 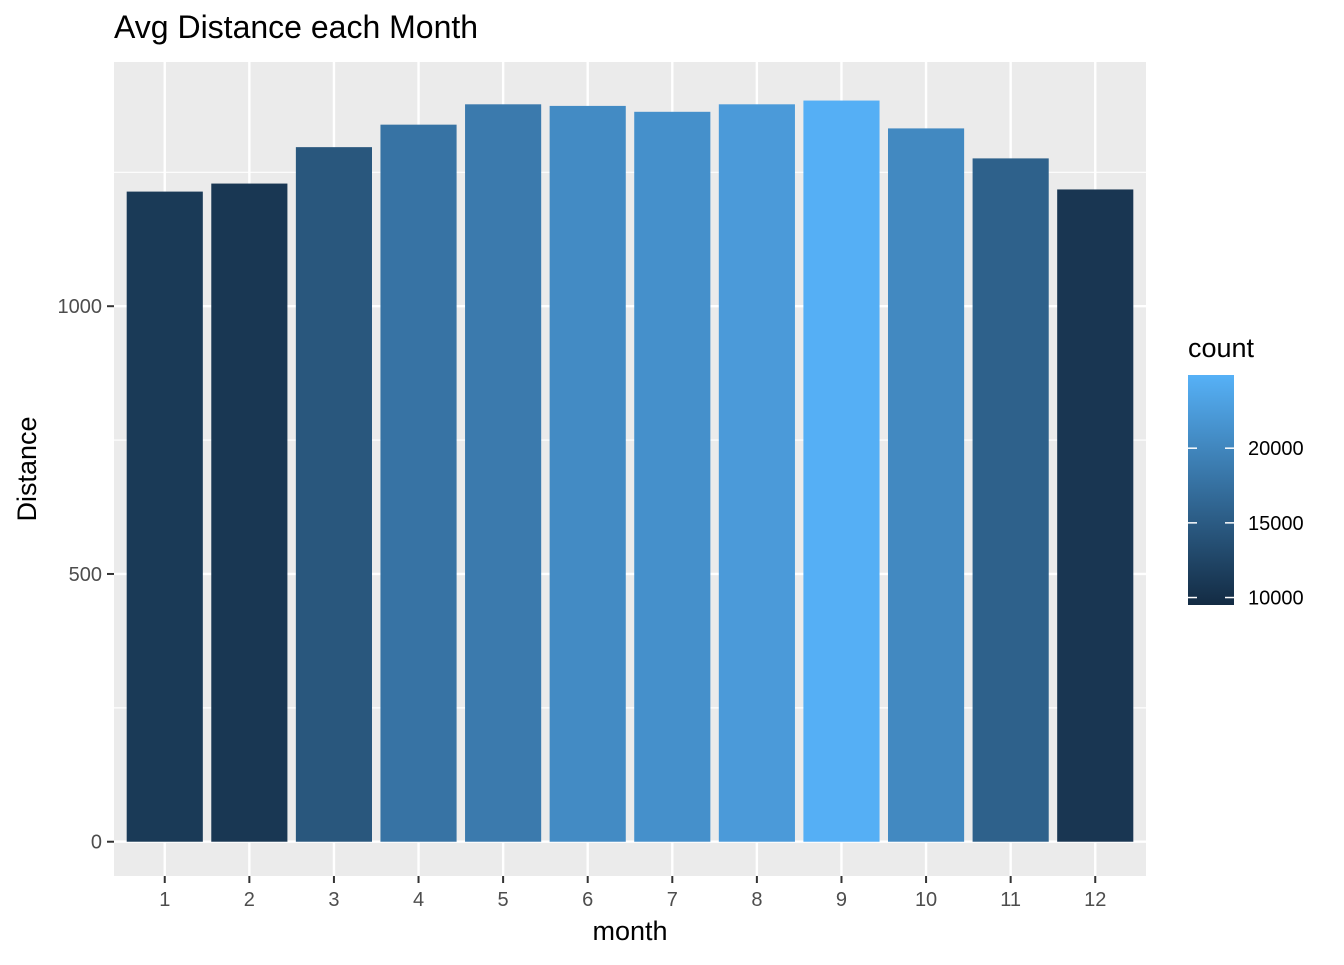 I want to click on chart-title: Avg Distance each Month, so click(x=296, y=27).